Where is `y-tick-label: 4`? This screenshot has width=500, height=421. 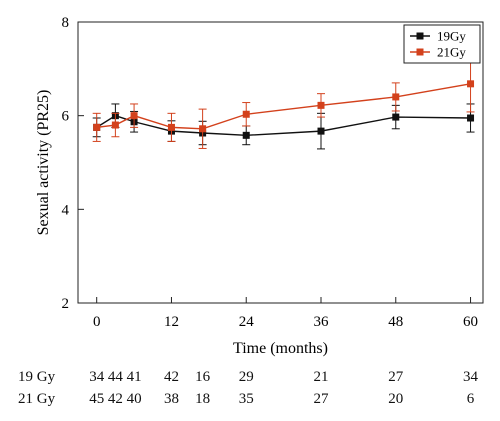 y-tick-label: 4 is located at coordinates (66, 210).